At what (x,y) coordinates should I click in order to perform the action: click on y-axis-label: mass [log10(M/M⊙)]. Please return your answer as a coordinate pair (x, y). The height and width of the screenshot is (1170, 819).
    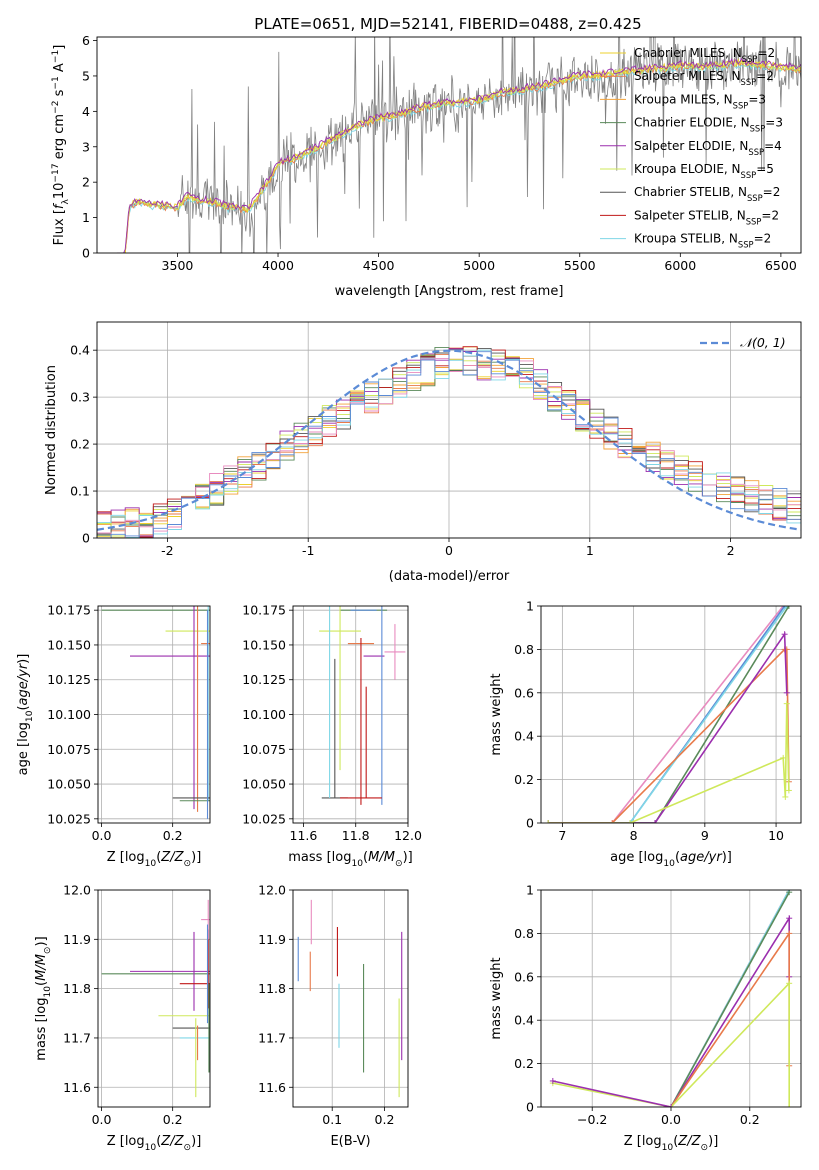
    Looking at the image, I should click on (43, 998).